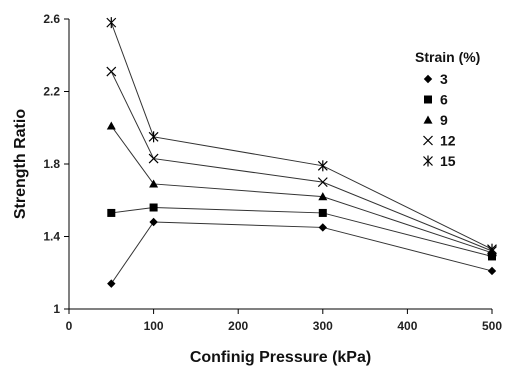  I want to click on legend-title: Strain (%), so click(447, 57).